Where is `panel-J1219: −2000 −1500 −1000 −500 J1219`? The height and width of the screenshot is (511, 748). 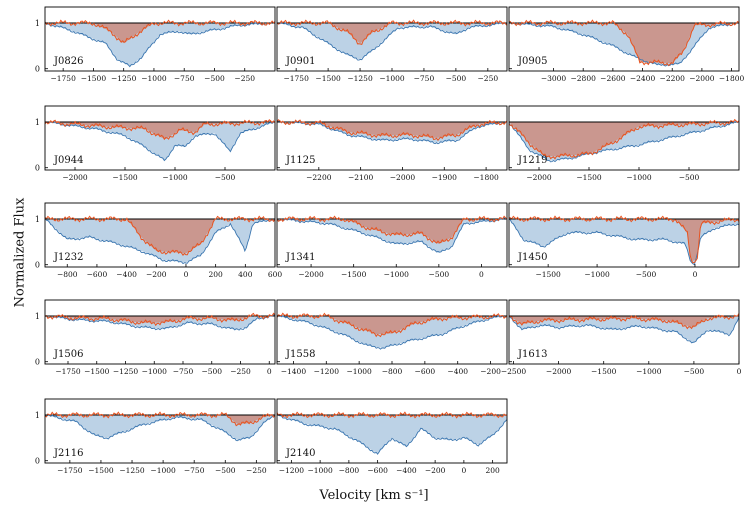 panel-J1219: −2000 −1500 −1000 −500 J1219 is located at coordinates (624, 143).